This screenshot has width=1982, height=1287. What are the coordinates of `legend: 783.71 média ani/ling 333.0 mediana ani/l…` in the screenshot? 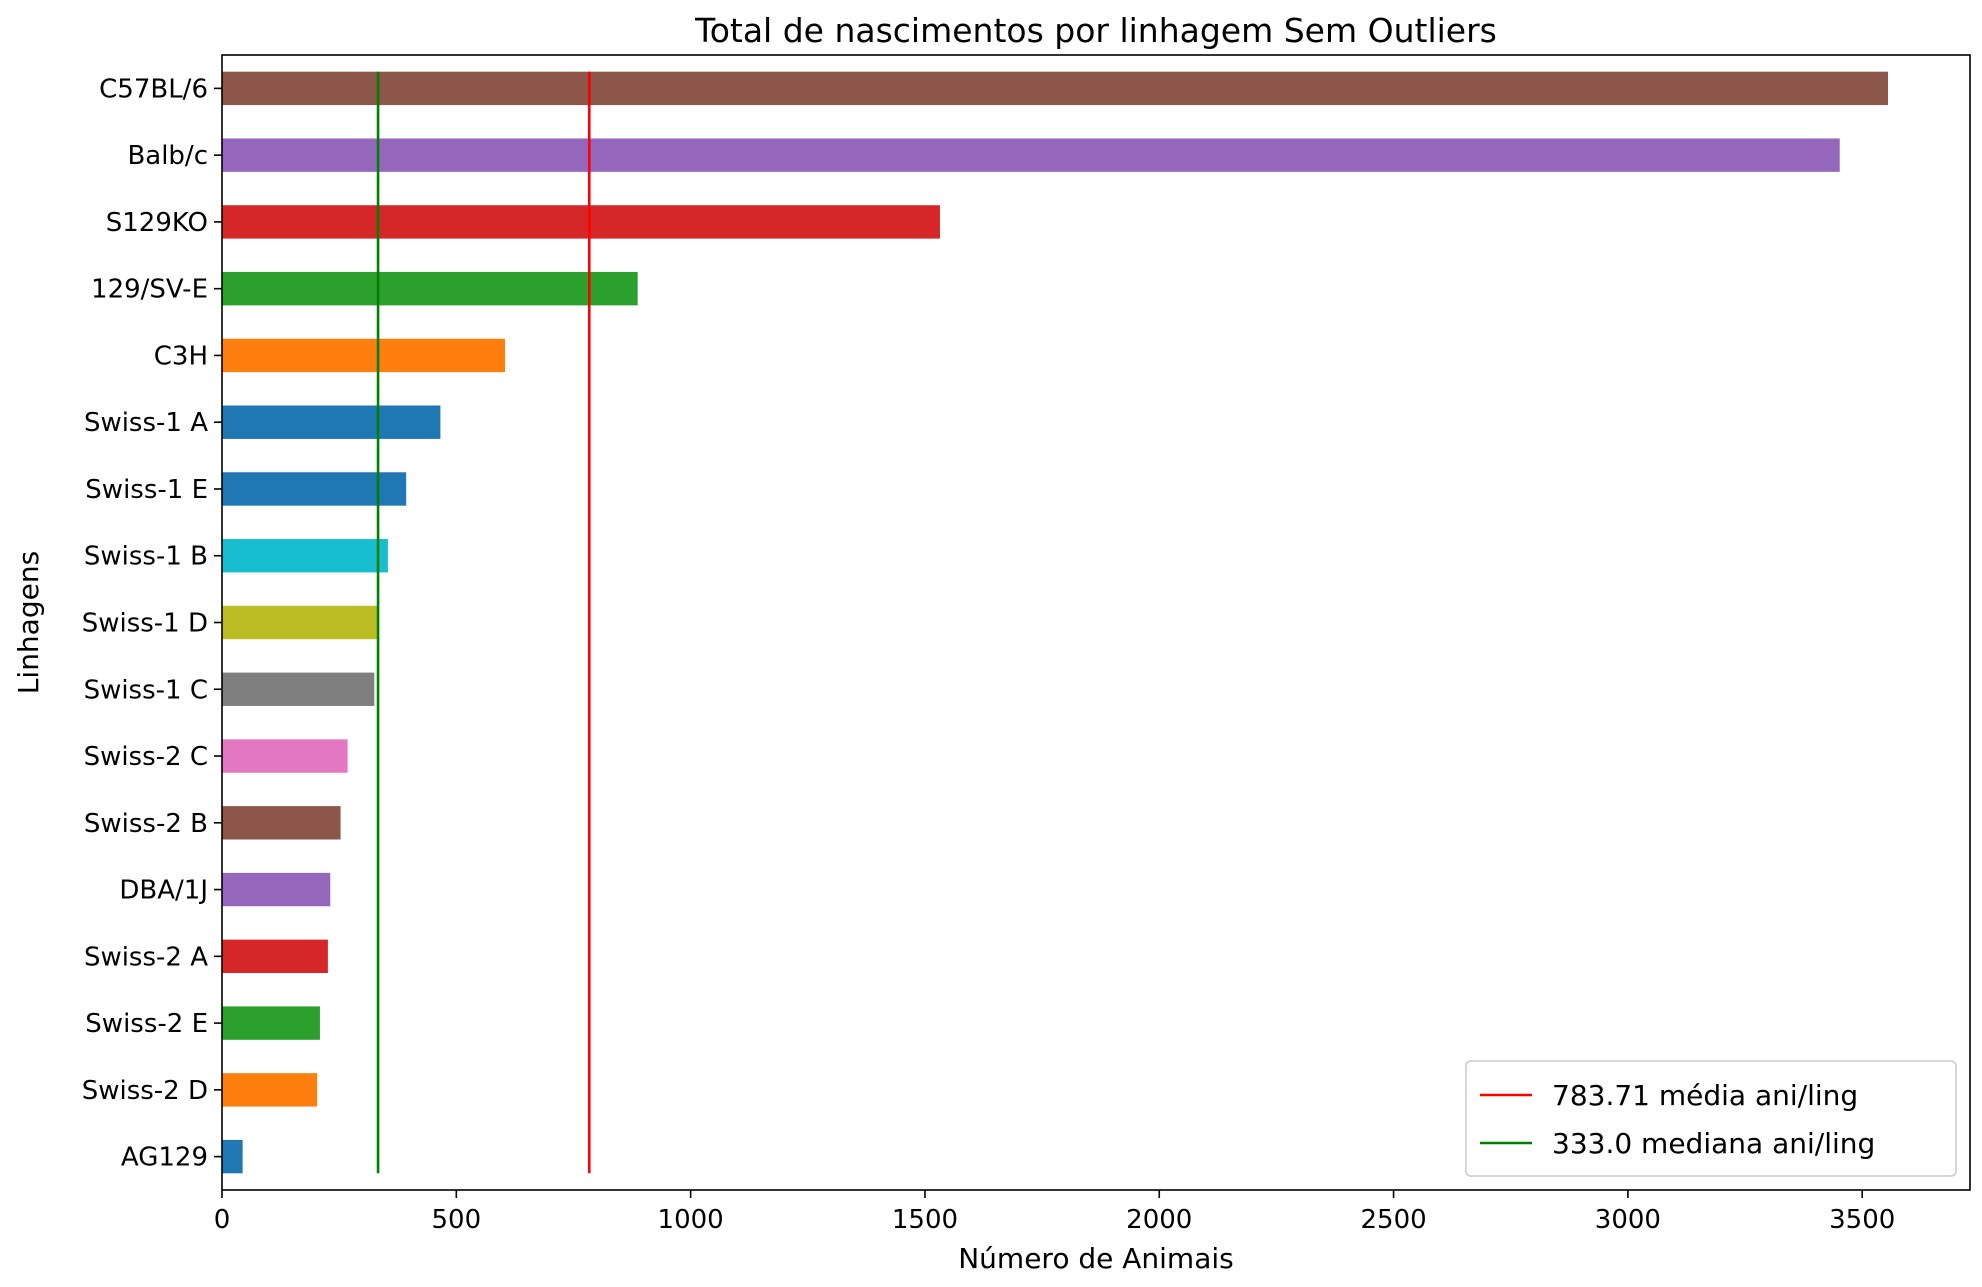 It's located at (1711, 1118).